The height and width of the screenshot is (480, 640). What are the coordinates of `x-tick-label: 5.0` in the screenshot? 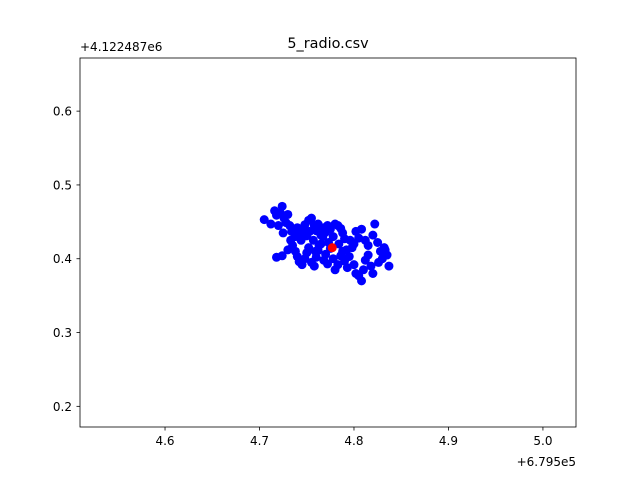 It's located at (542, 441).